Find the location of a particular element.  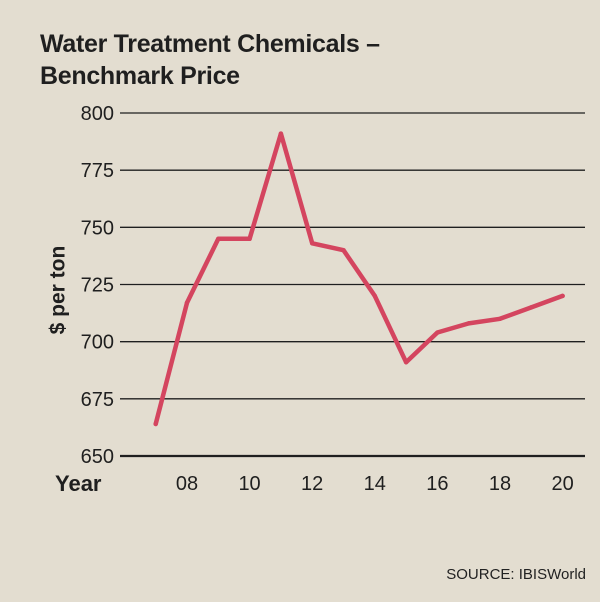

x-tick-label-20: 20 is located at coordinates (562, 484).